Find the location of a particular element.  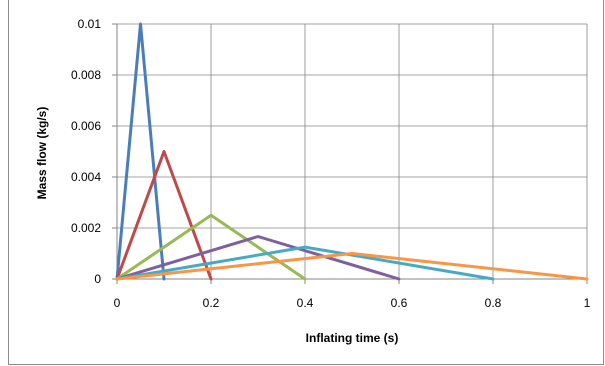

x-tick-label: 1 is located at coordinates (587, 303).